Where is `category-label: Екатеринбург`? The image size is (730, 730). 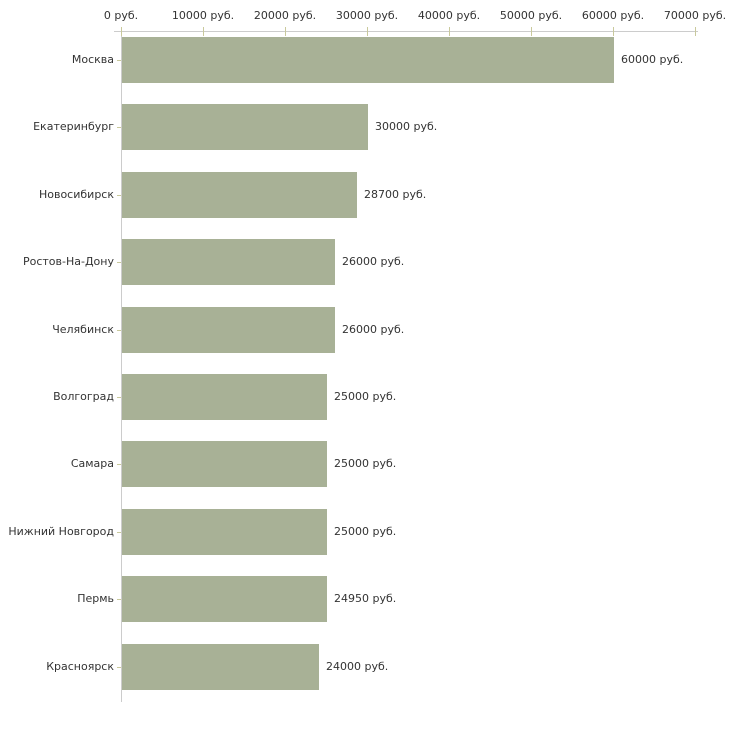 category-label: Екатеринбург is located at coordinates (73, 127).